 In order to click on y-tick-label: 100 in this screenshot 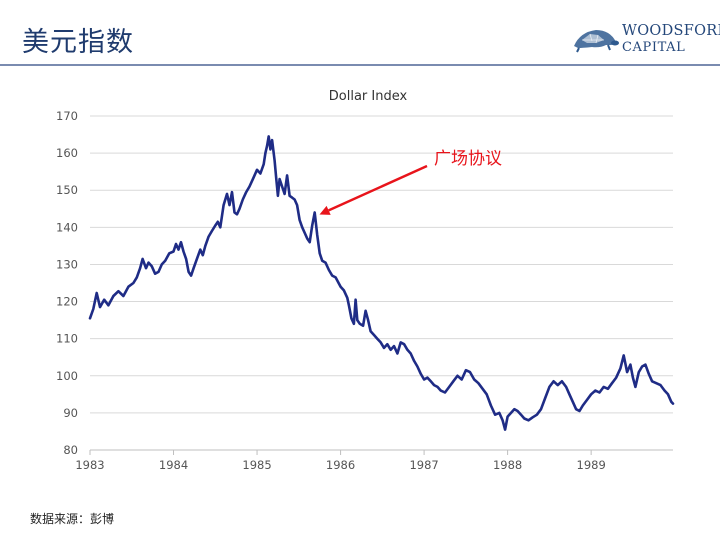, I will do `click(67, 376)`.